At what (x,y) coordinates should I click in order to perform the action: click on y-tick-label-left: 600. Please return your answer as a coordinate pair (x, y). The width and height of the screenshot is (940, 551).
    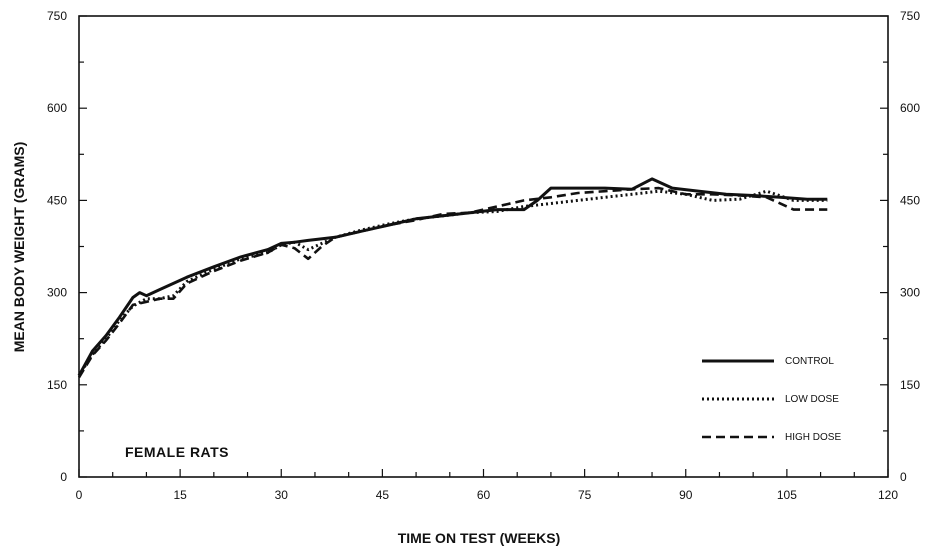
    Looking at the image, I should click on (57, 108).